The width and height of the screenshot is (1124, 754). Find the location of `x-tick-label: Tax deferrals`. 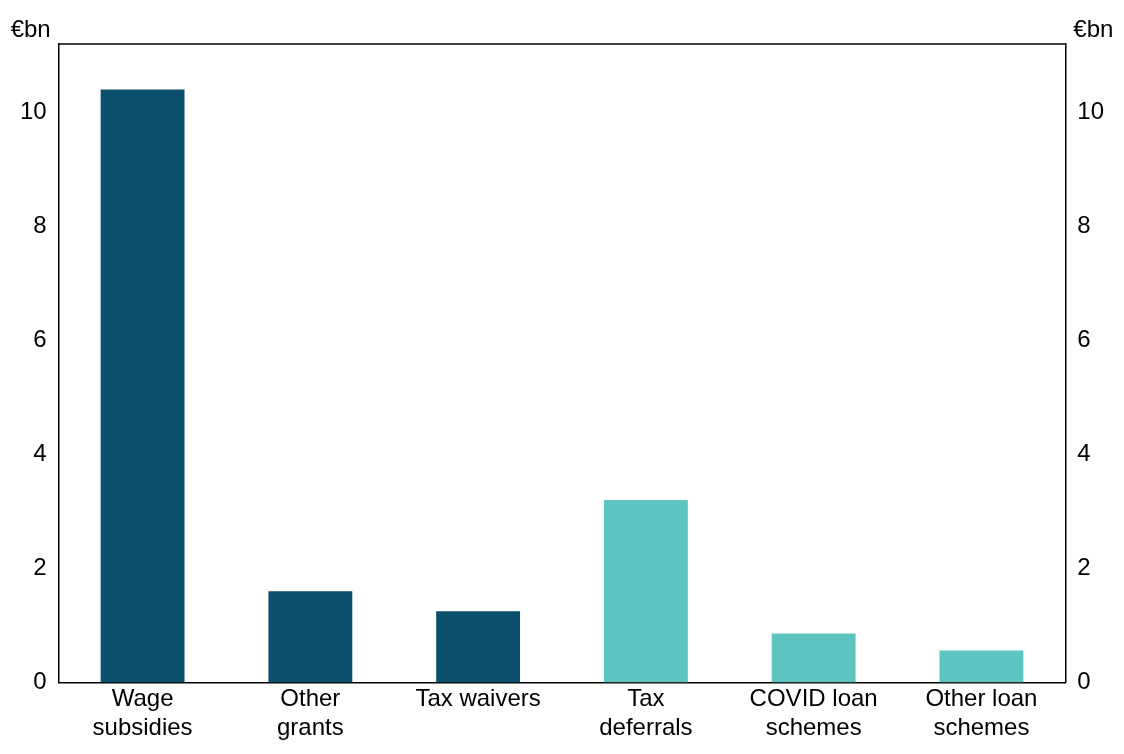

x-tick-label: Tax deferrals is located at coordinates (646, 712).